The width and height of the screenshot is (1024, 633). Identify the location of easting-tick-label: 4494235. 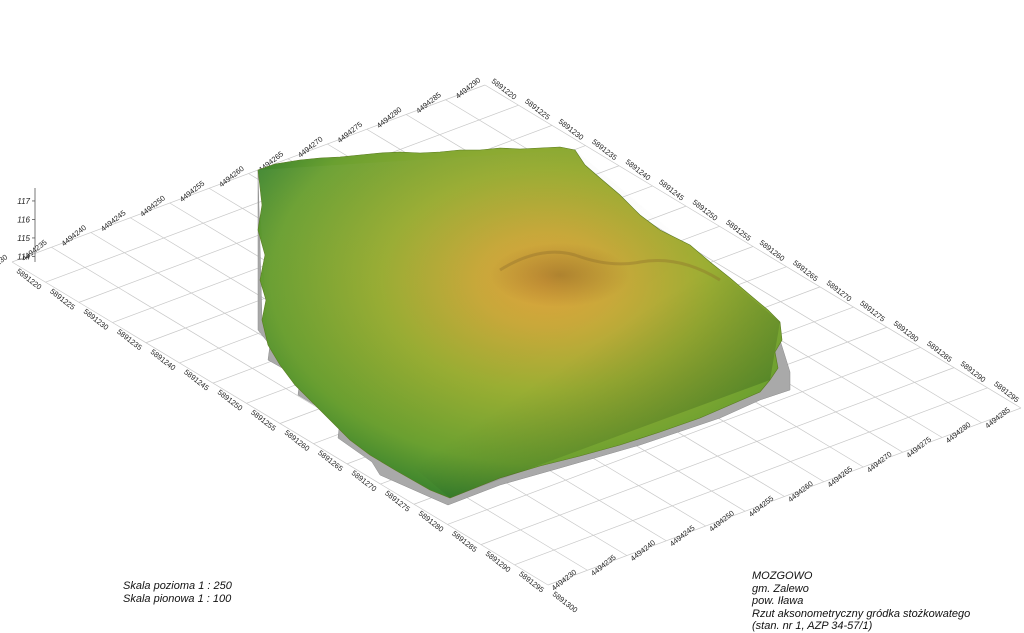
(603, 565).